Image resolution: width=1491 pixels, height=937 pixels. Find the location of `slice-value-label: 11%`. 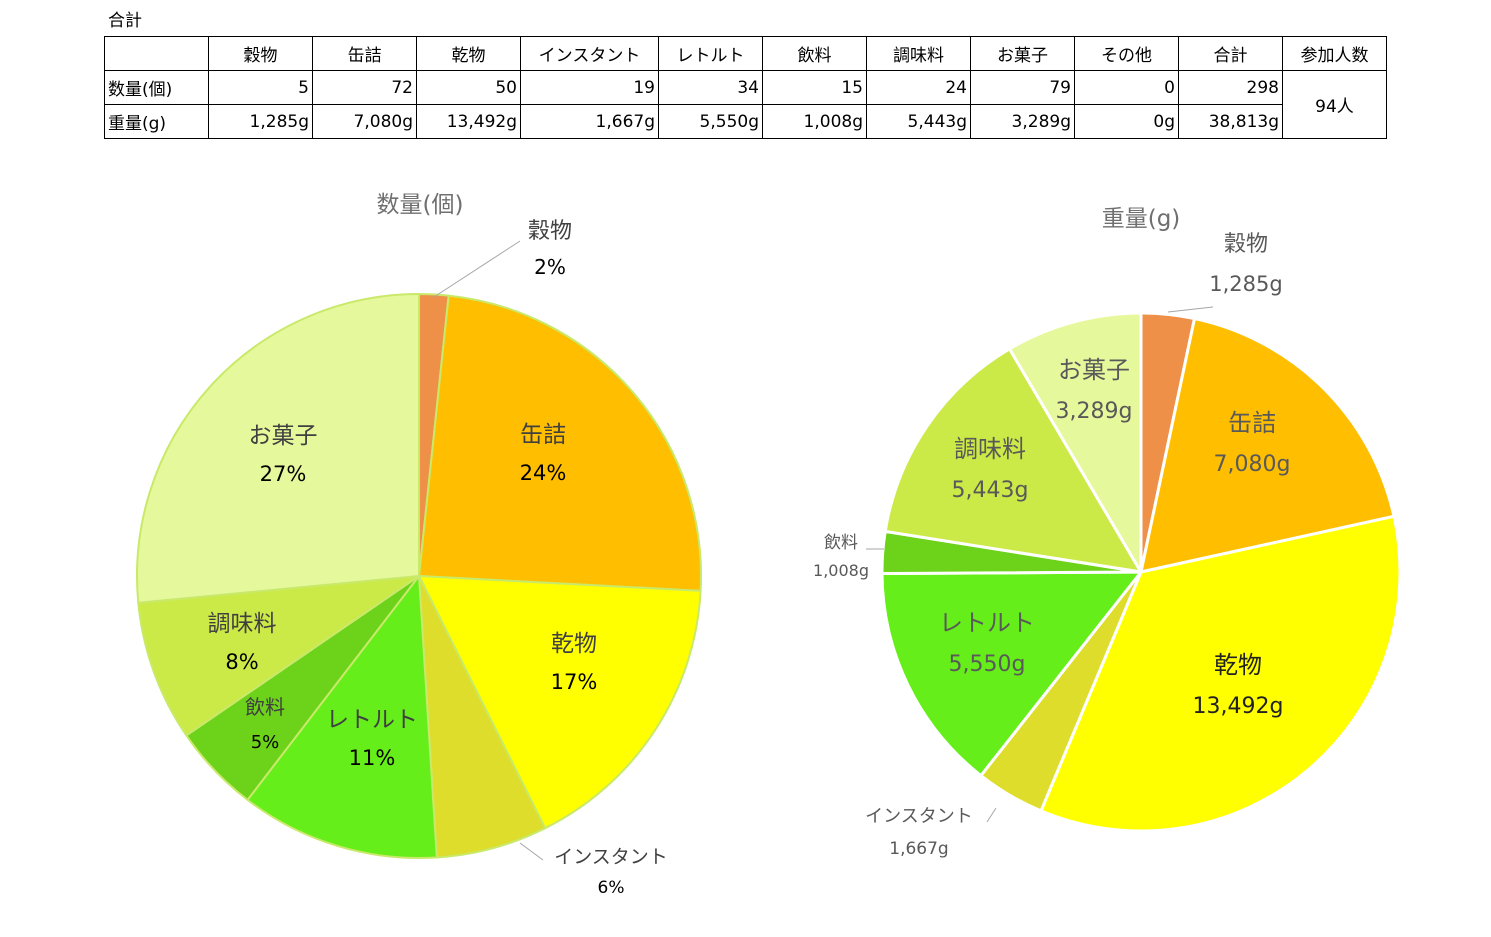

slice-value-label: 11% is located at coordinates (372, 758).